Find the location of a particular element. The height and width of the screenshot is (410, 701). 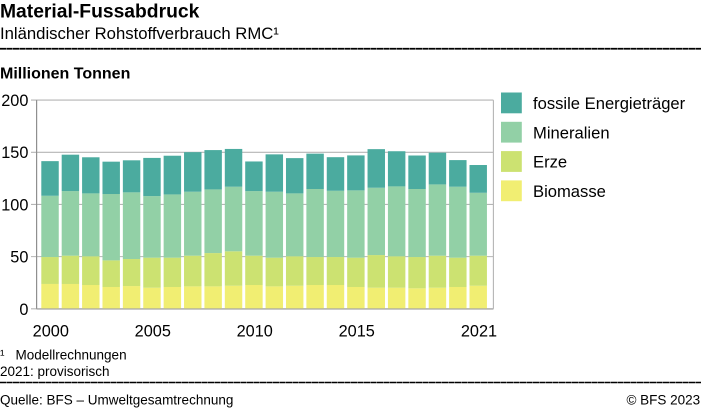

svg-text: Erze is located at coordinates (550, 162).